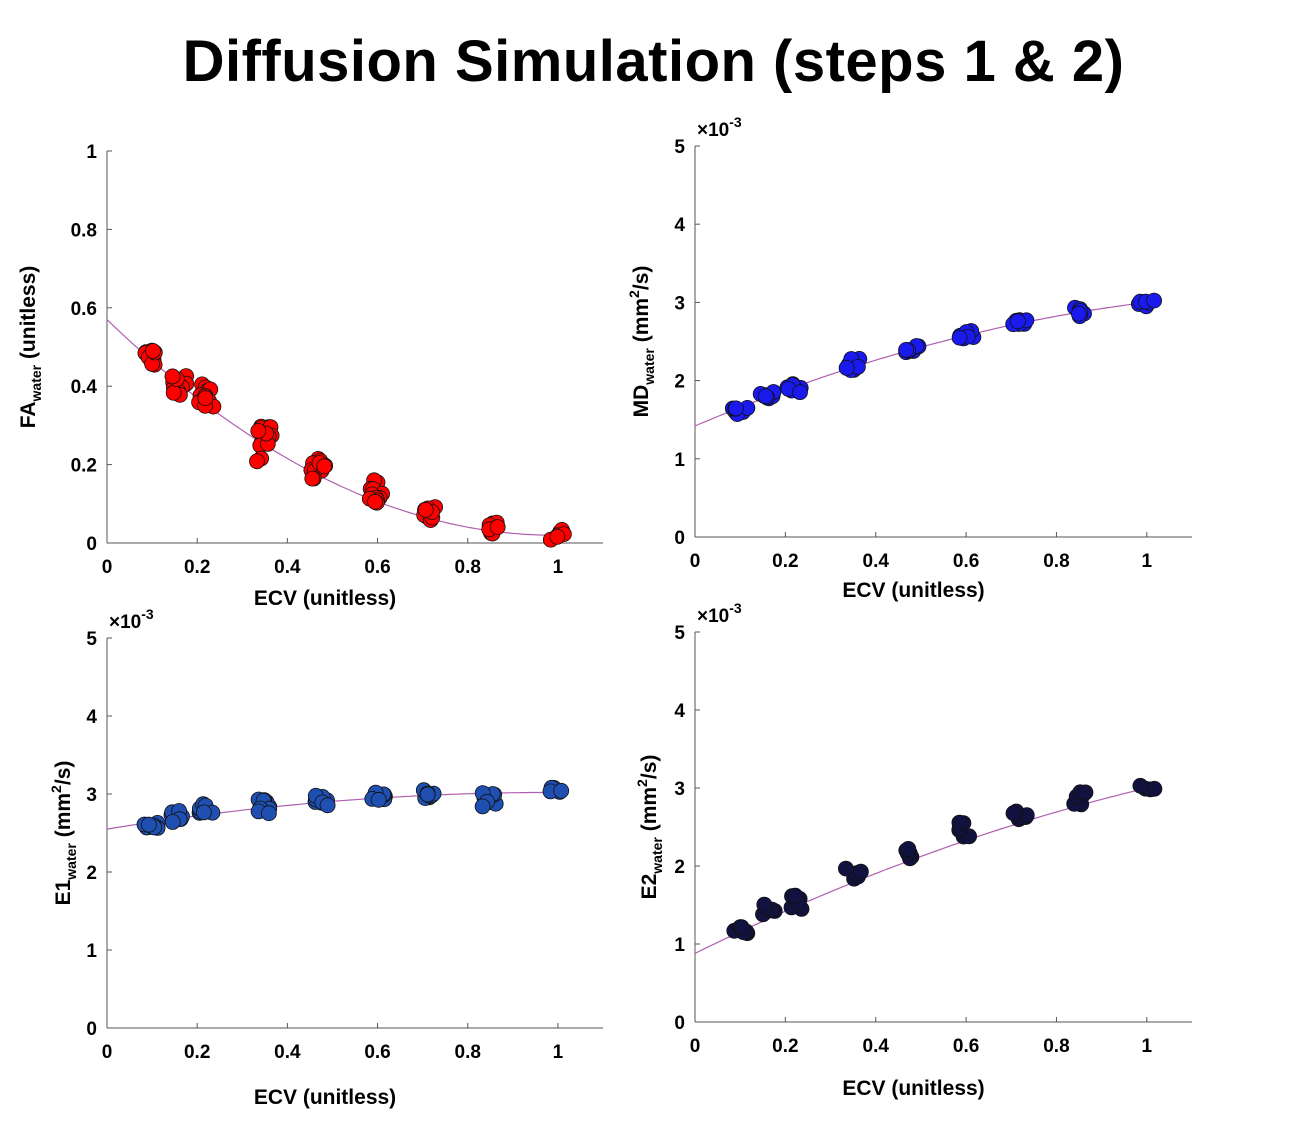 The height and width of the screenshot is (1125, 1307). What do you see at coordinates (641, 342) in the screenshot?
I see `y-axis-label: MDwater (mm2/s)` at bounding box center [641, 342].